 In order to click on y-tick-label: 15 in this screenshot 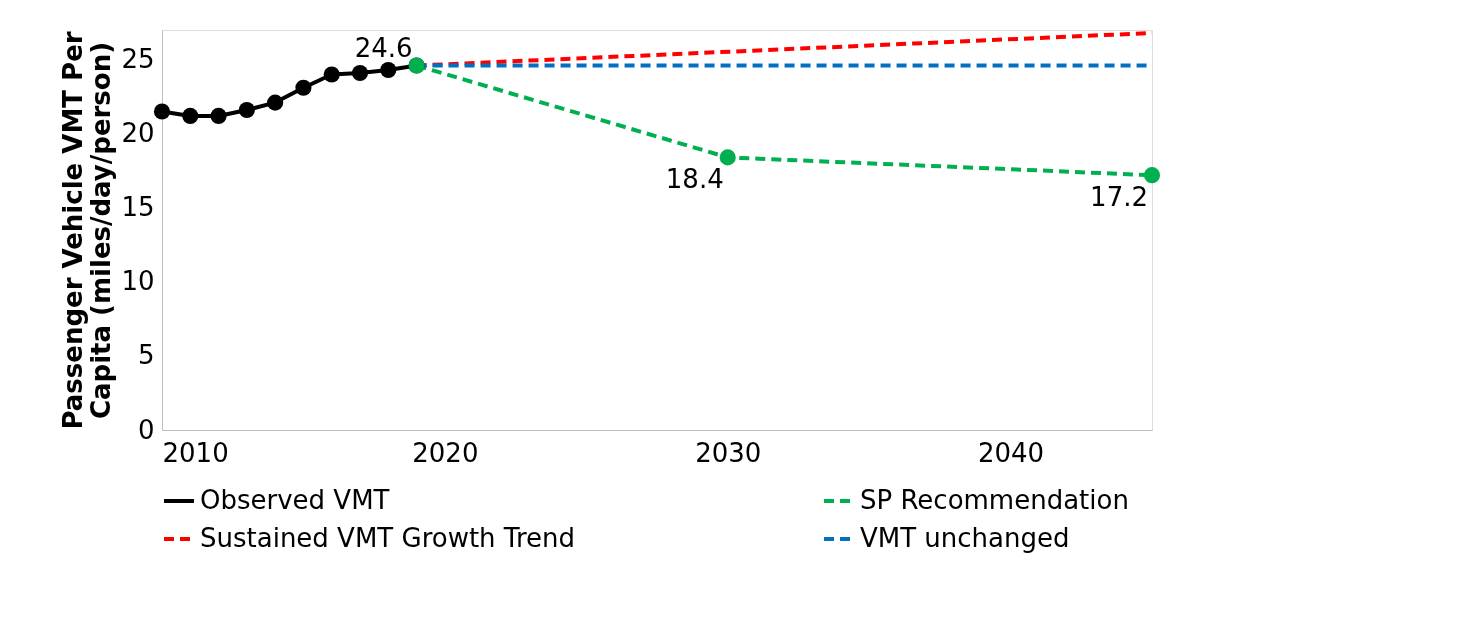, I will do `click(138, 207)`.